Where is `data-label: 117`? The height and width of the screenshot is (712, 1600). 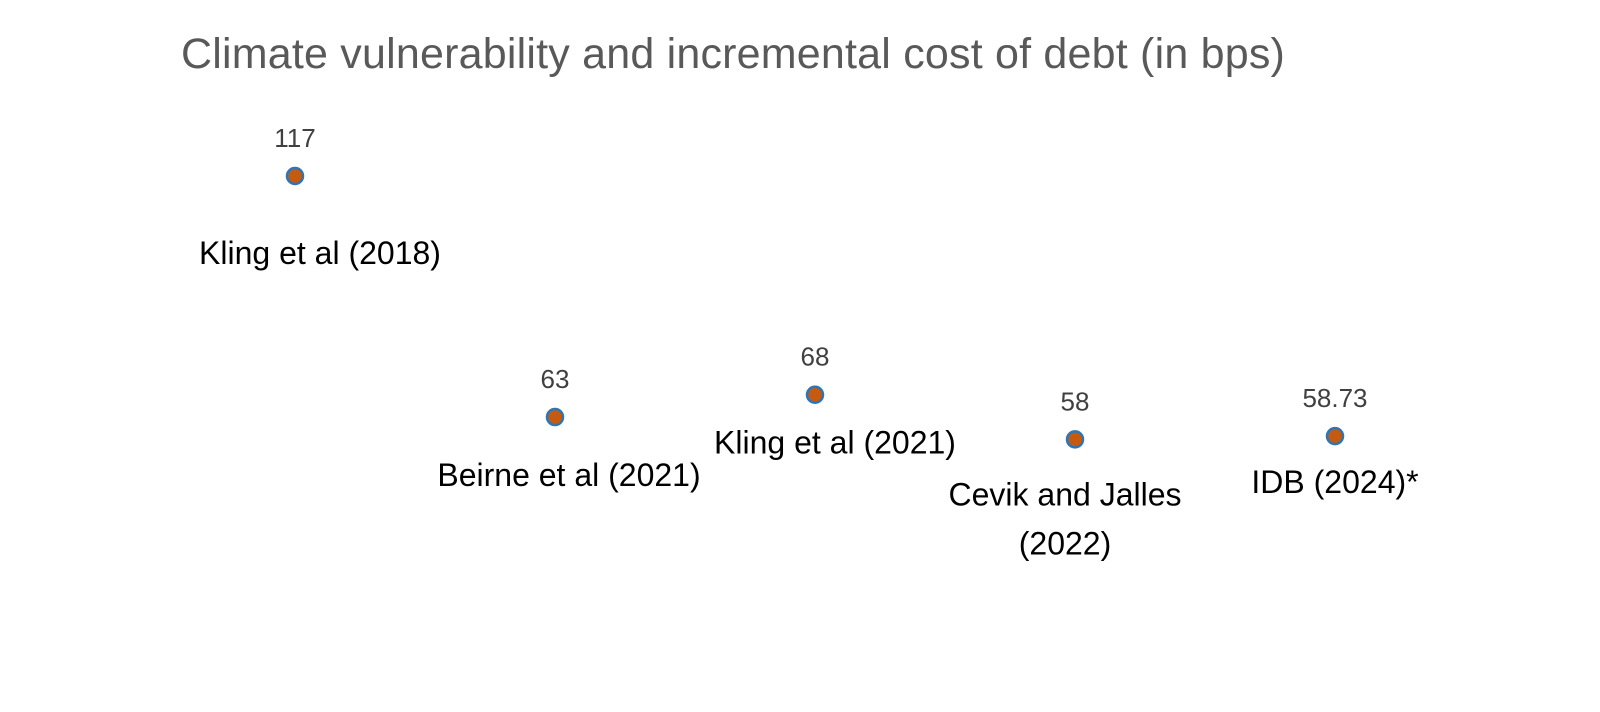 data-label: 117 is located at coordinates (294, 138).